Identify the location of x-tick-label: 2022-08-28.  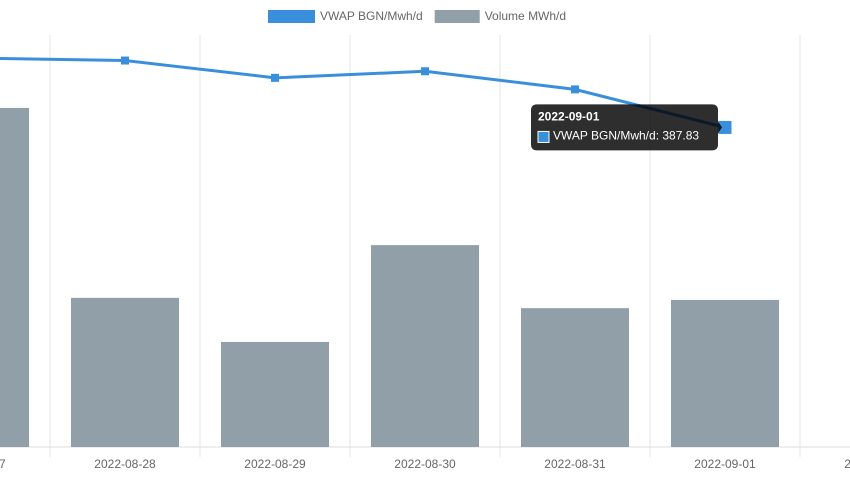
(125, 464).